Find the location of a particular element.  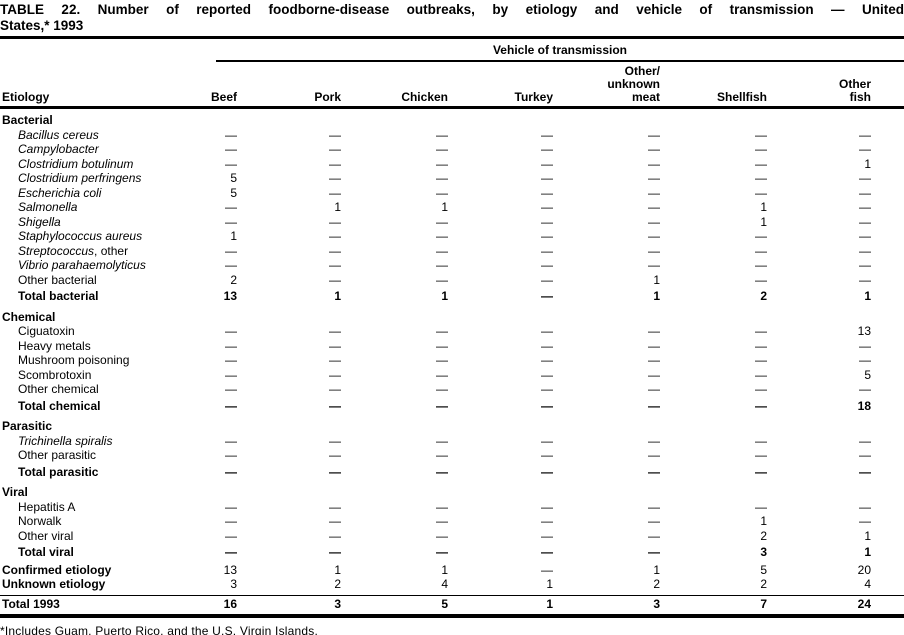

etiology-row: Norwalk — — — — — 1 — is located at coordinates (435, 521).